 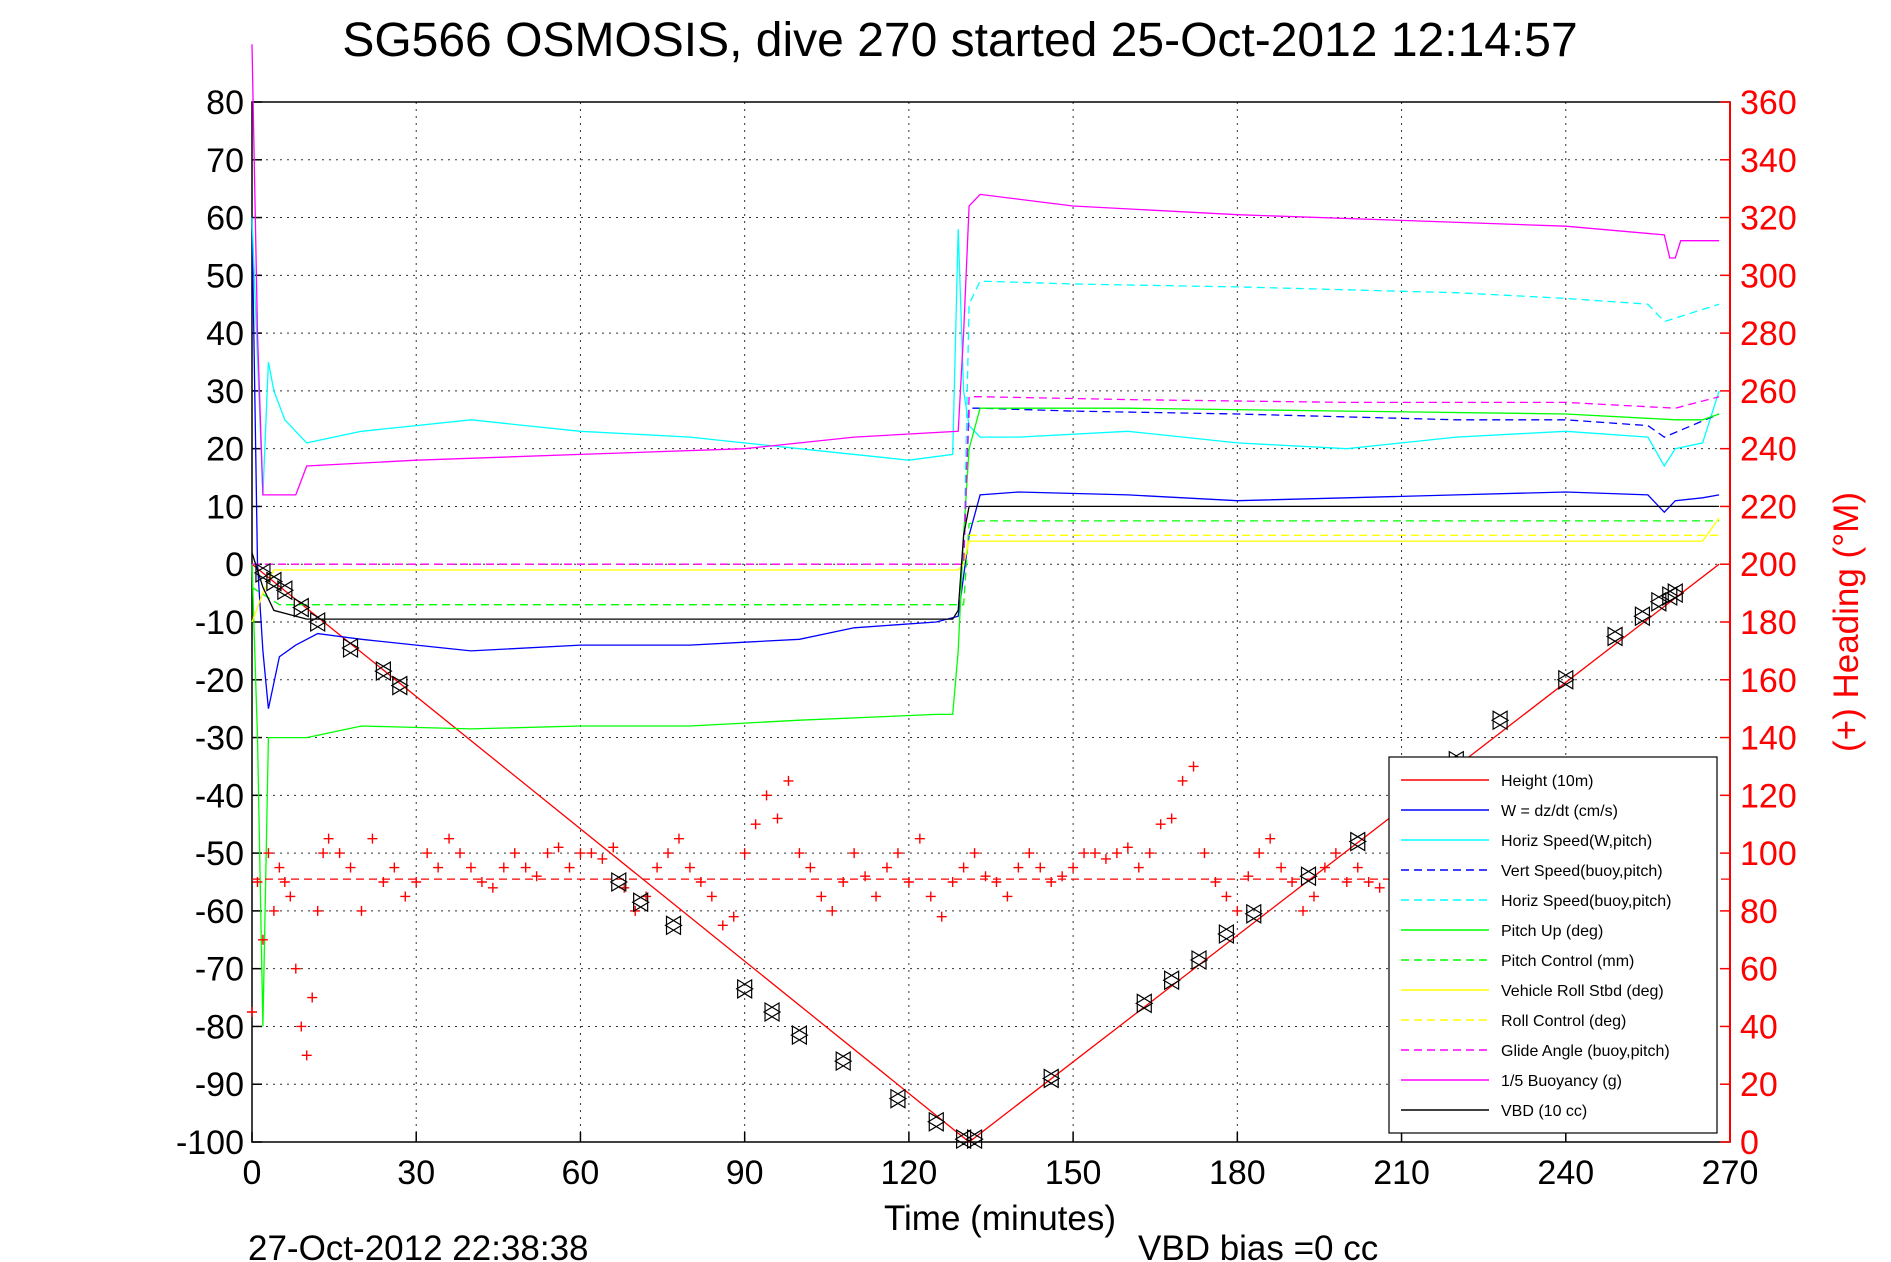 What do you see at coordinates (219, 681) in the screenshot?
I see `y-tick-label: -20` at bounding box center [219, 681].